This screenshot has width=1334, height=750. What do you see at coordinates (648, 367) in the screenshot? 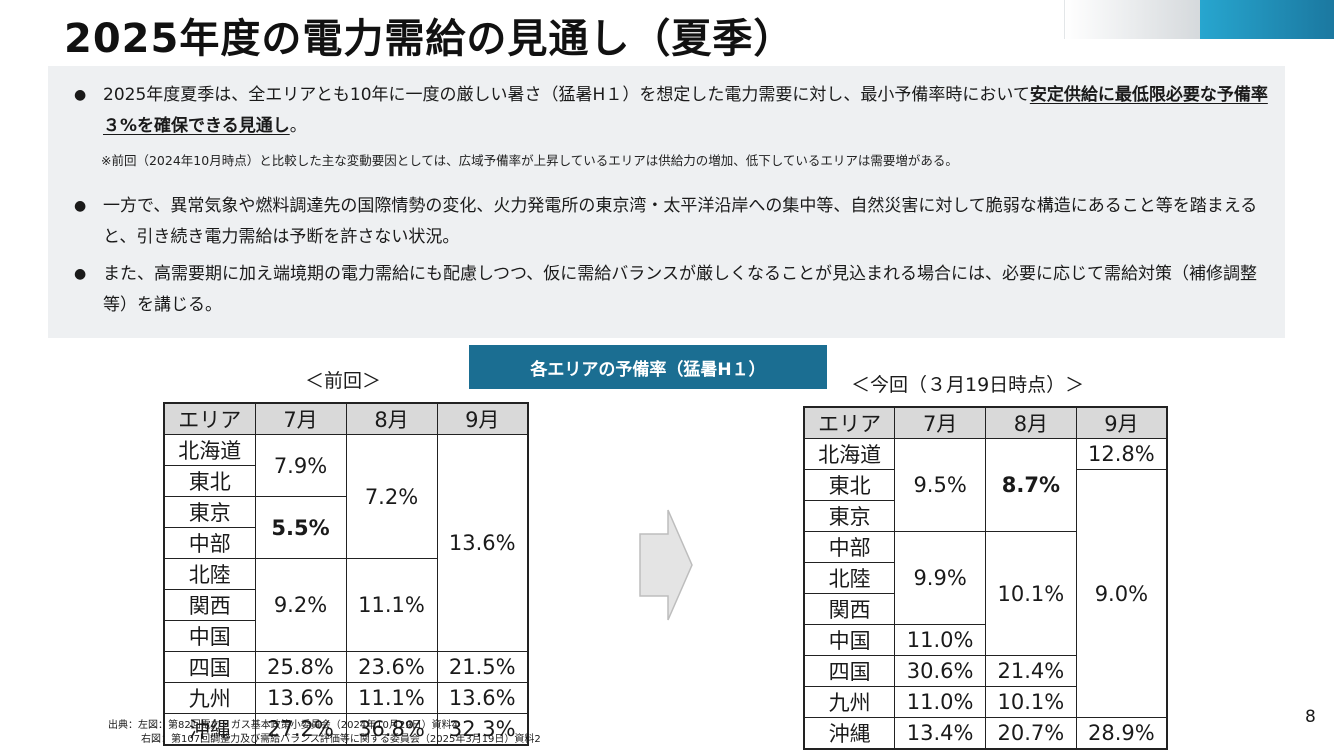
I see `reserve-margin-label: 各エリアの予備率（猛暑H１）` at bounding box center [648, 367].